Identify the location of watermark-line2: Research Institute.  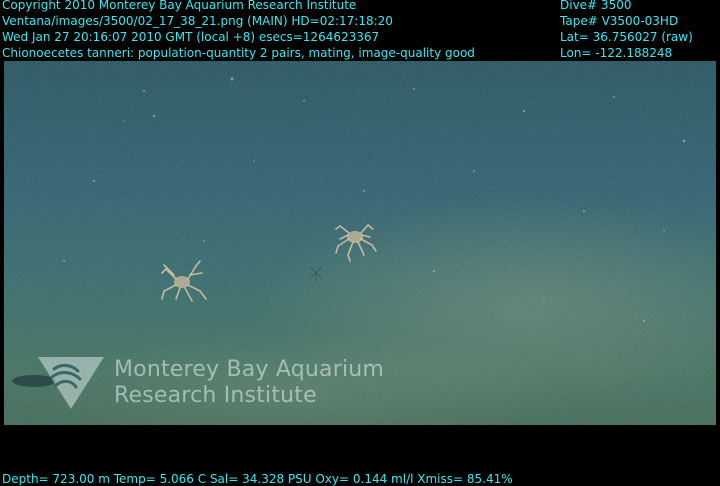
(215, 395).